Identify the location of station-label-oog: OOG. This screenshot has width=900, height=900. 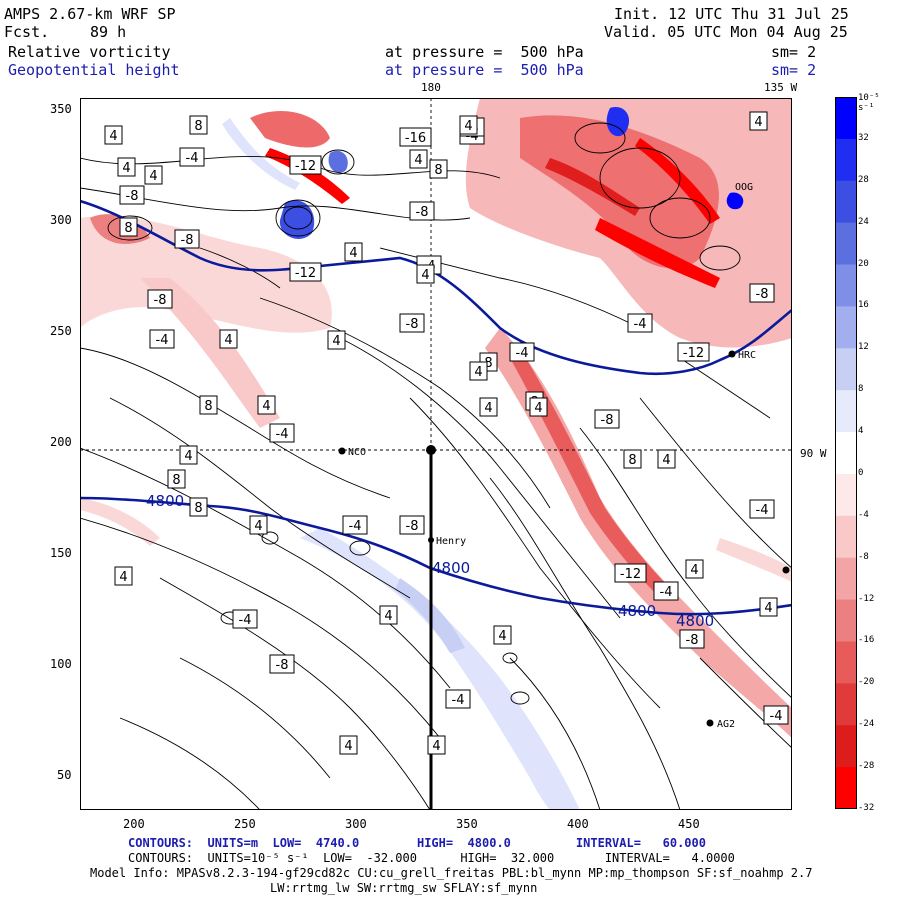
(744, 187).